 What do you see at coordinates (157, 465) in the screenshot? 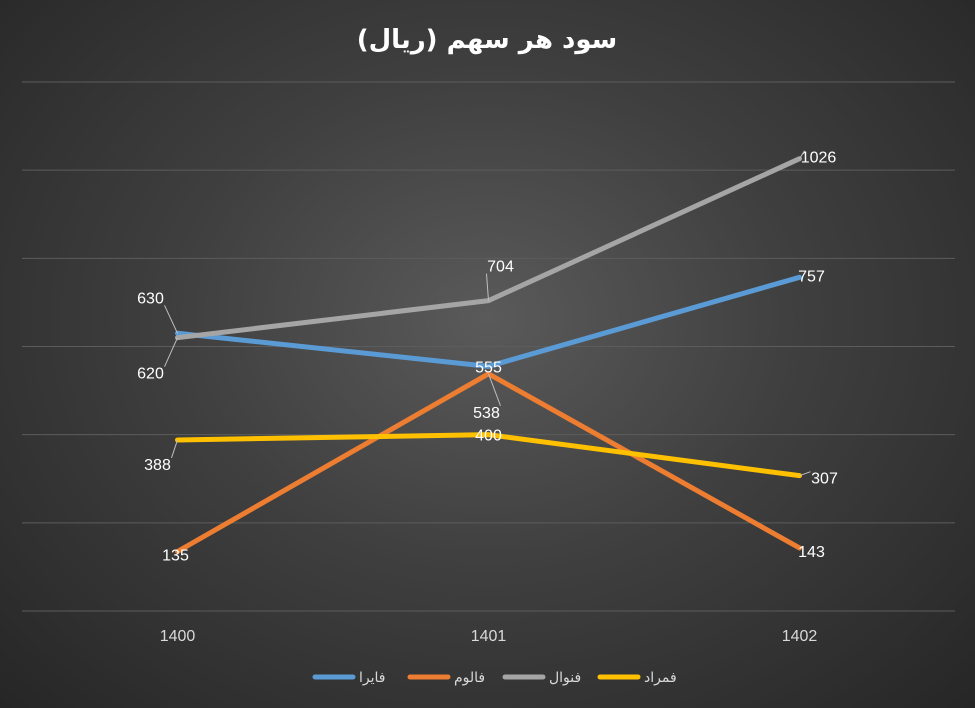
I see `data-label: 388` at bounding box center [157, 465].